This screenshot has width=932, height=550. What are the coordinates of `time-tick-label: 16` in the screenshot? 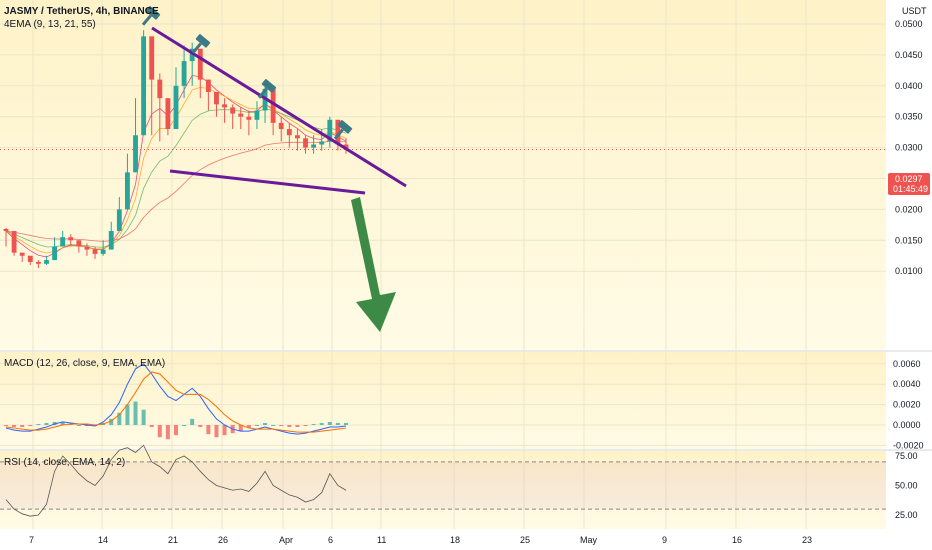 It's located at (737, 540).